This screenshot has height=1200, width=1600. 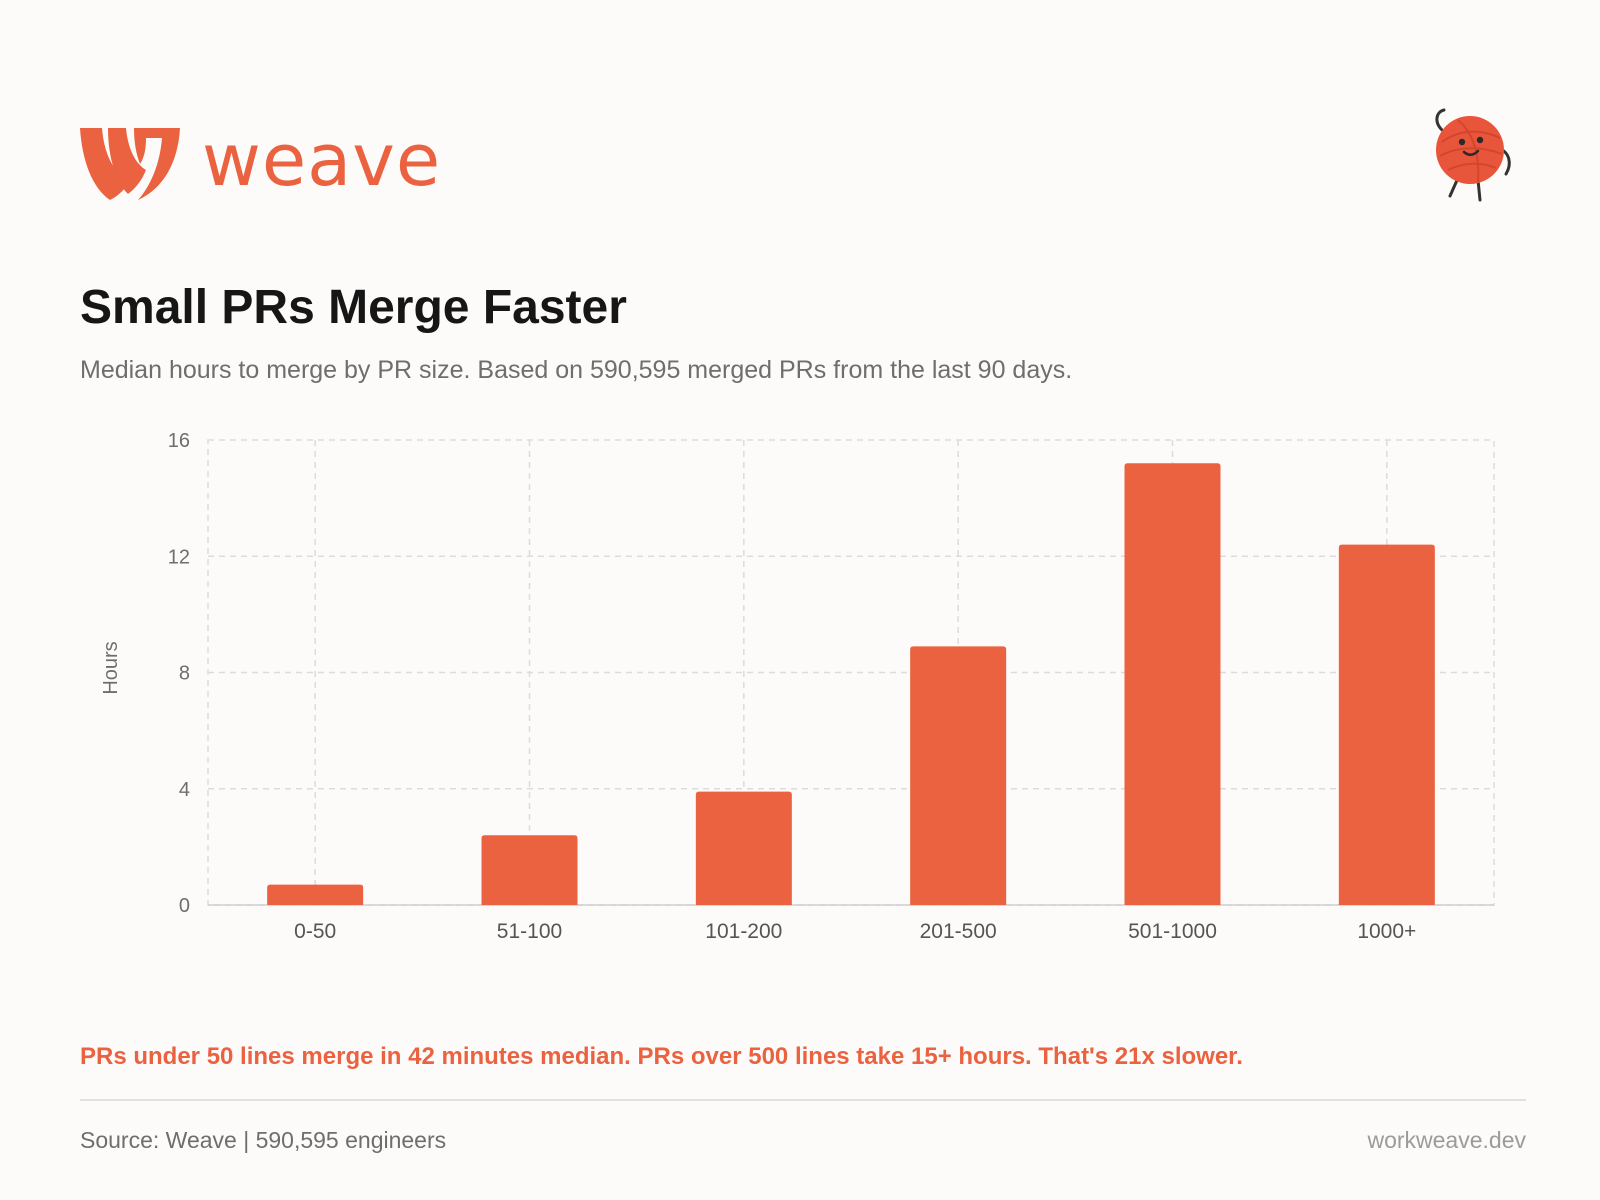 What do you see at coordinates (855, 931) in the screenshot?
I see `x-axis-ticks: 0-50 51-100 101-200 201-500 501-1000 1000+` at bounding box center [855, 931].